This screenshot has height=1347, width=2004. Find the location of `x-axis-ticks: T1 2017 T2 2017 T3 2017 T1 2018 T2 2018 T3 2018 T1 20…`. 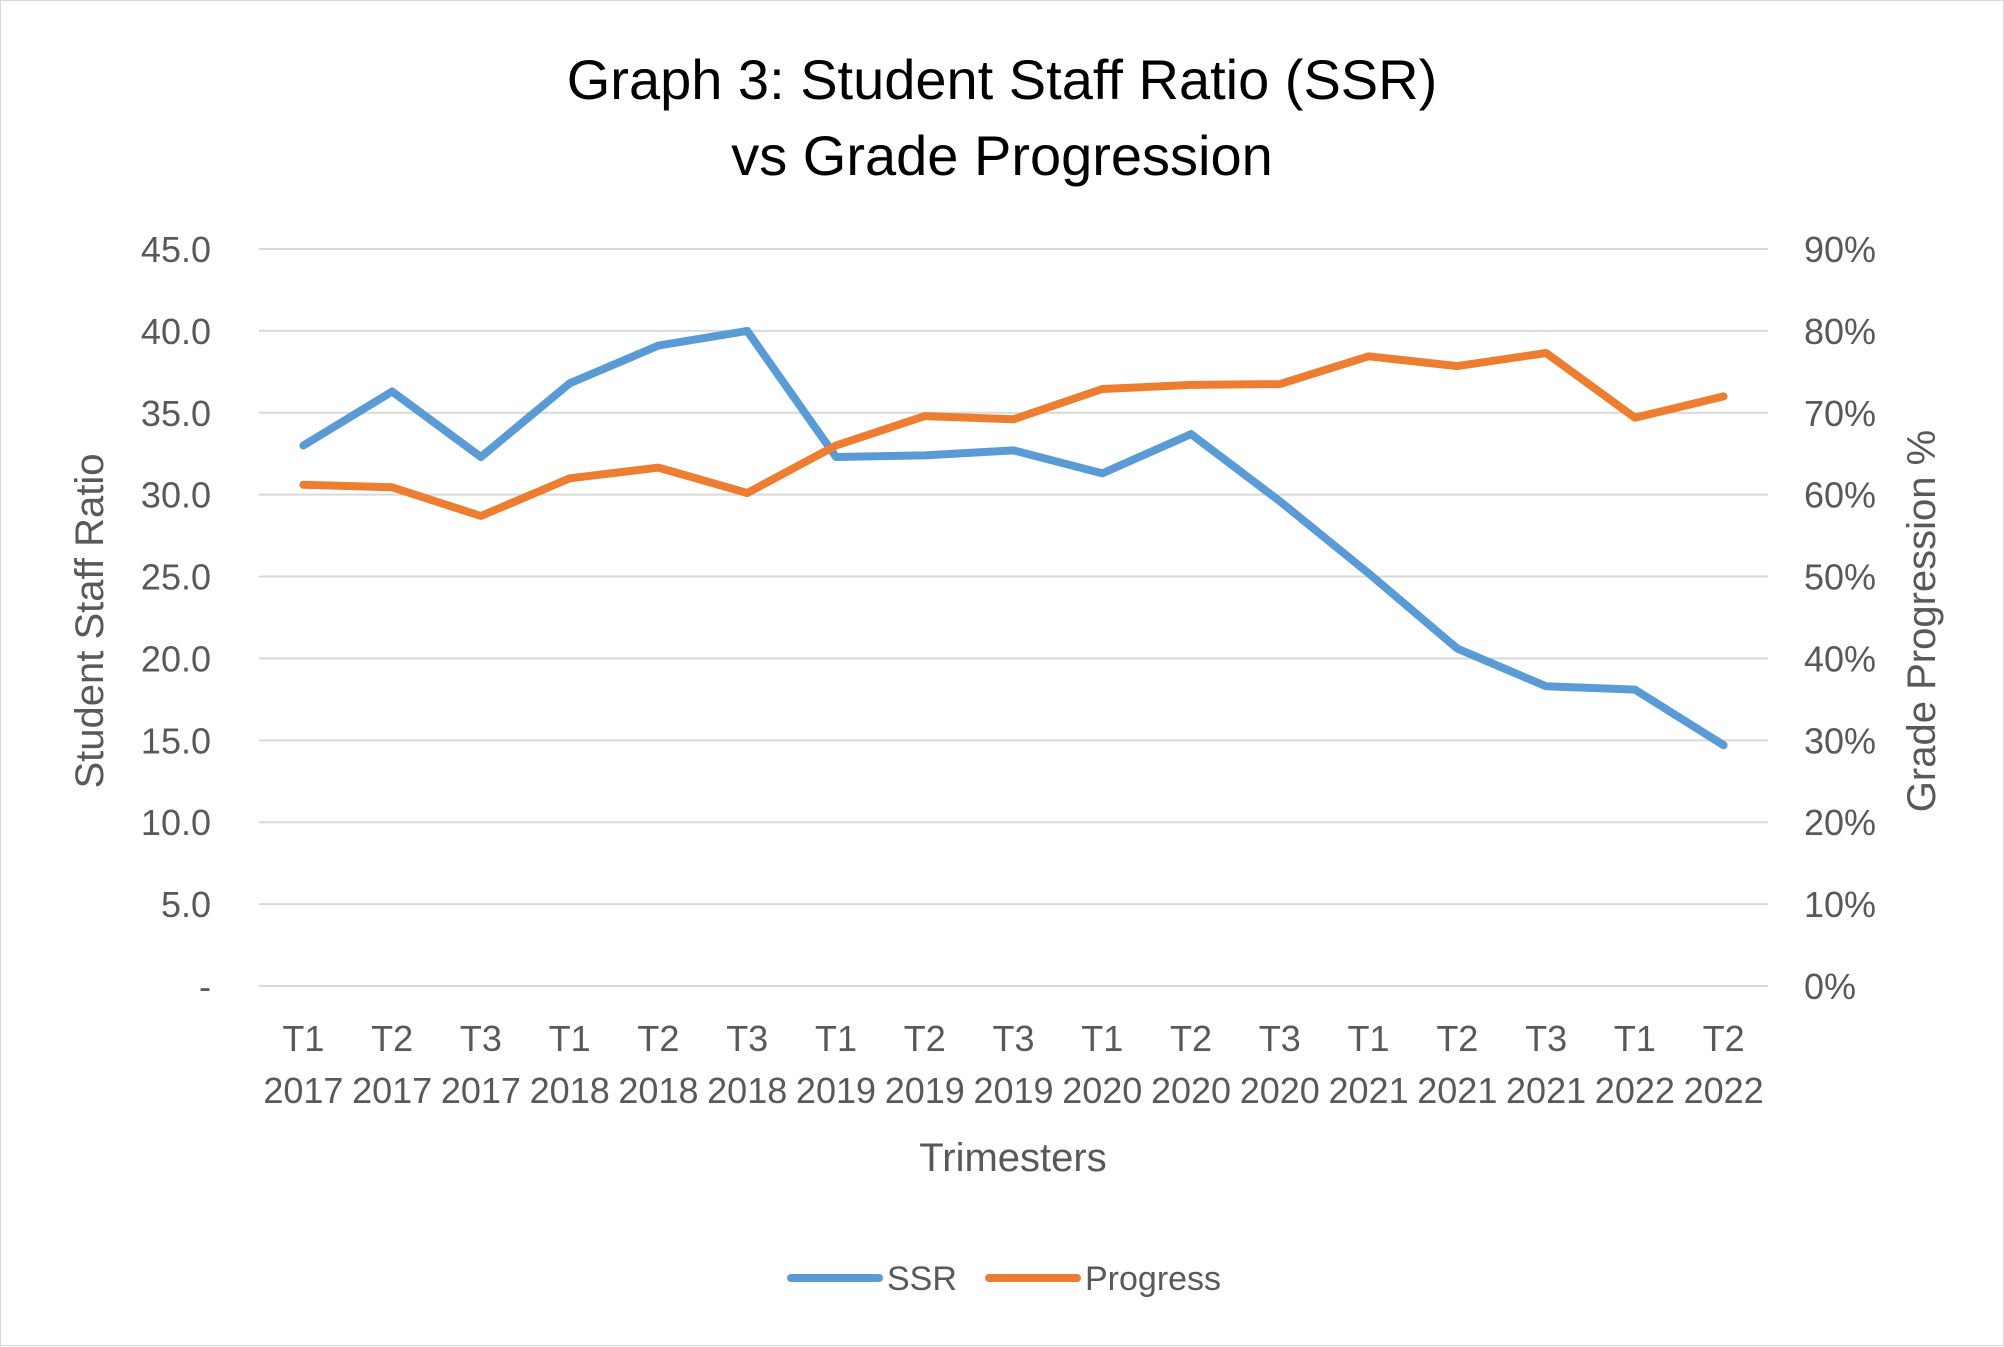

x-axis-ticks: T1 2017 T2 2017 T3 2017 T1 2018 T2 2018 T3 2018 T1 20… is located at coordinates (1013, 1064).